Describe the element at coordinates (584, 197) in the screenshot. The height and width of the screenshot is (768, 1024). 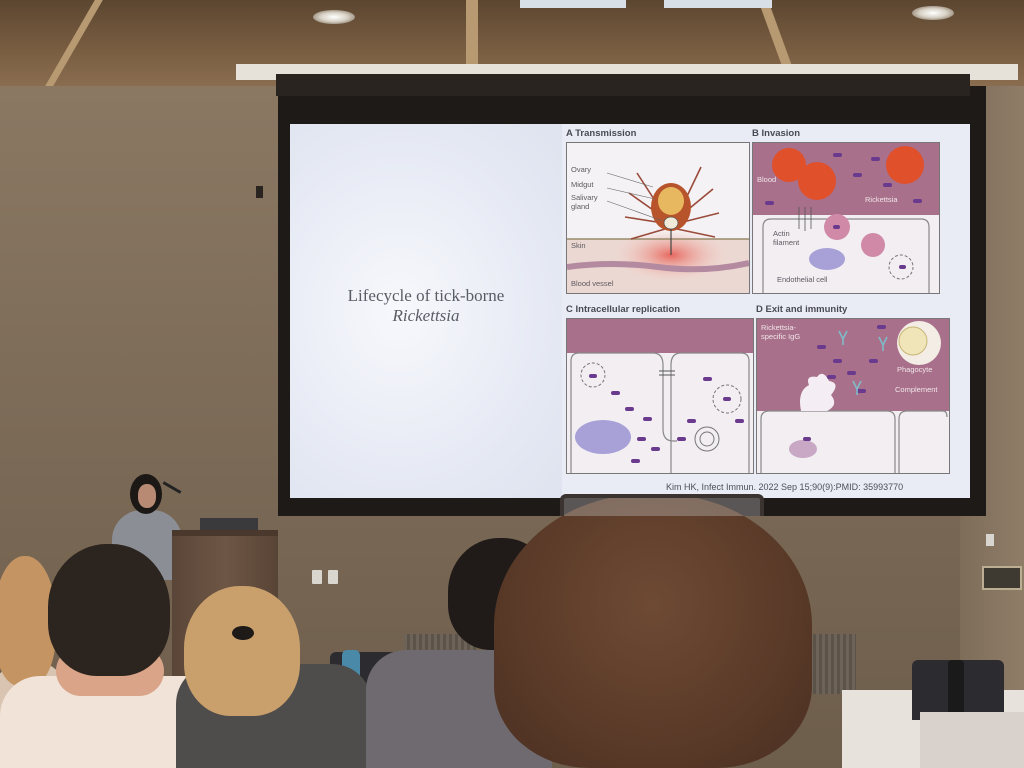
I see `label-salivary: Salivary` at that location.